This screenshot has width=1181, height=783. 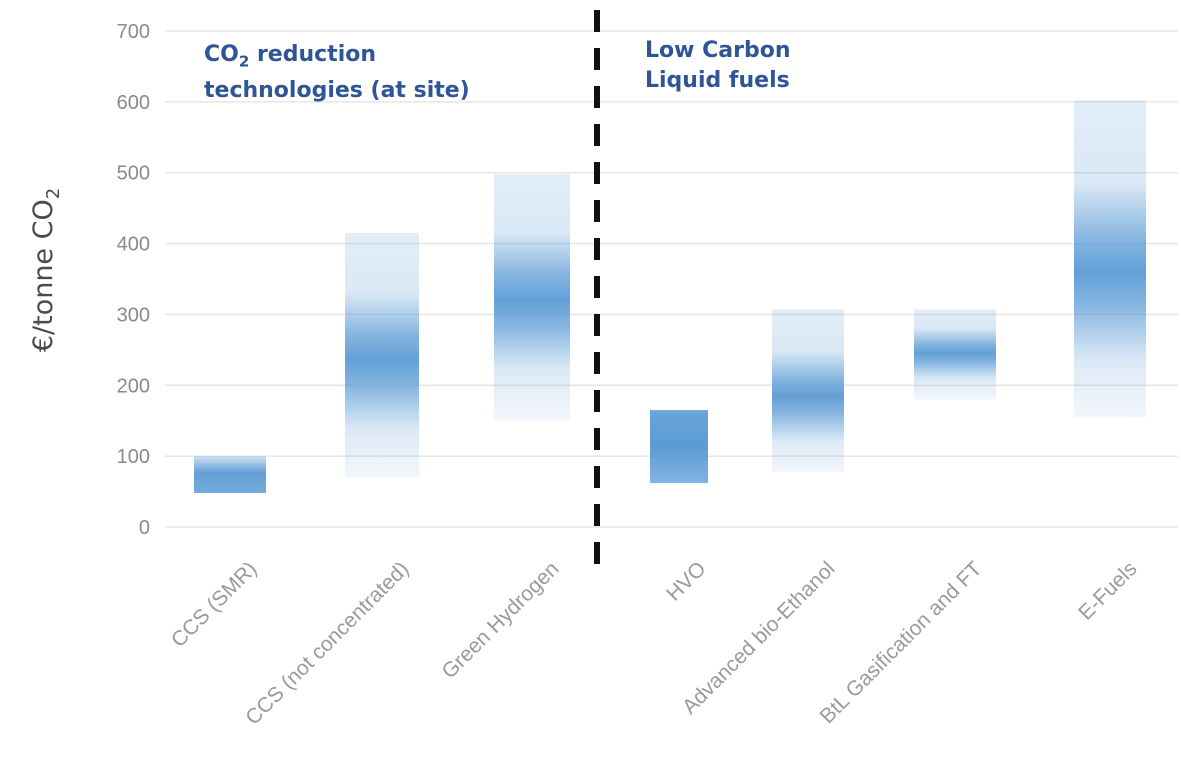 What do you see at coordinates (144, 528) in the screenshot?
I see `y-tick-label: 0` at bounding box center [144, 528].